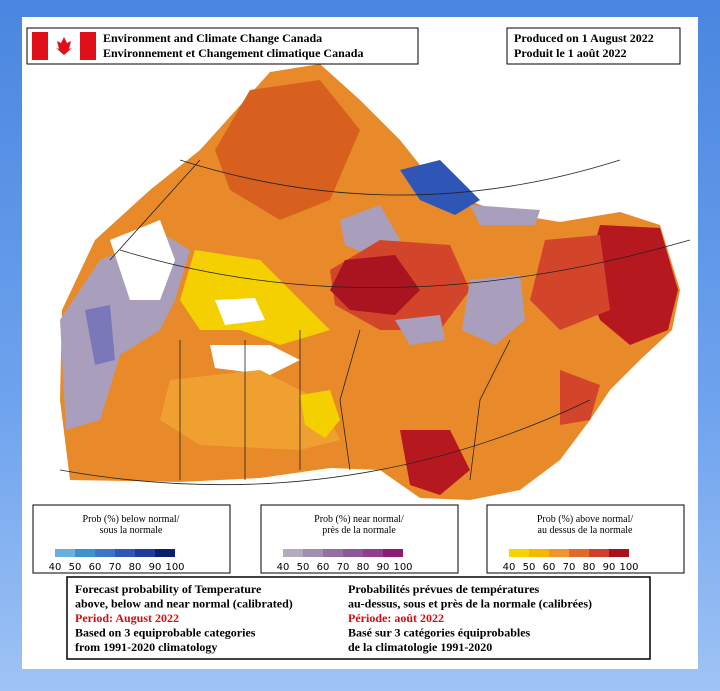 The height and width of the screenshot is (691, 720). Describe the element at coordinates (396, 618) in the screenshot. I see `caption-line: Période: août 2022` at that location.